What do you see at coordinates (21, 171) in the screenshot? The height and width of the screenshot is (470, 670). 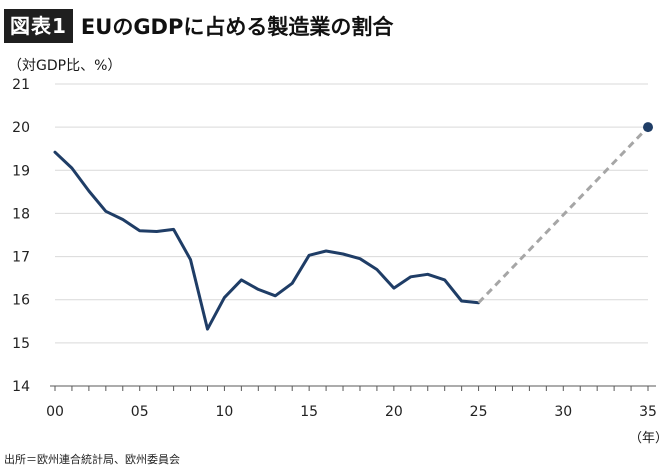 I see `y-tick-label: 19` at bounding box center [21, 171].